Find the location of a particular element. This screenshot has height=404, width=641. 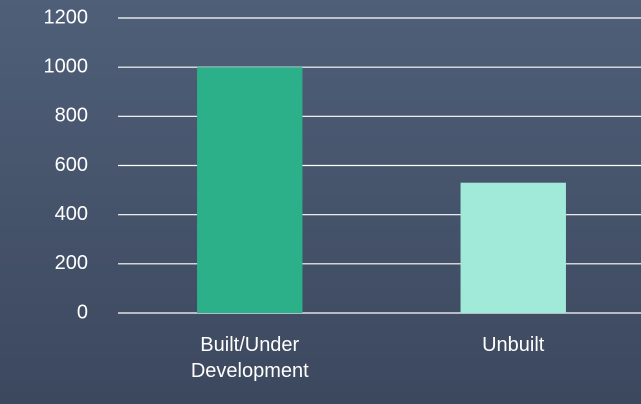

x-tick-label: Built/Under Development is located at coordinates (249, 358).